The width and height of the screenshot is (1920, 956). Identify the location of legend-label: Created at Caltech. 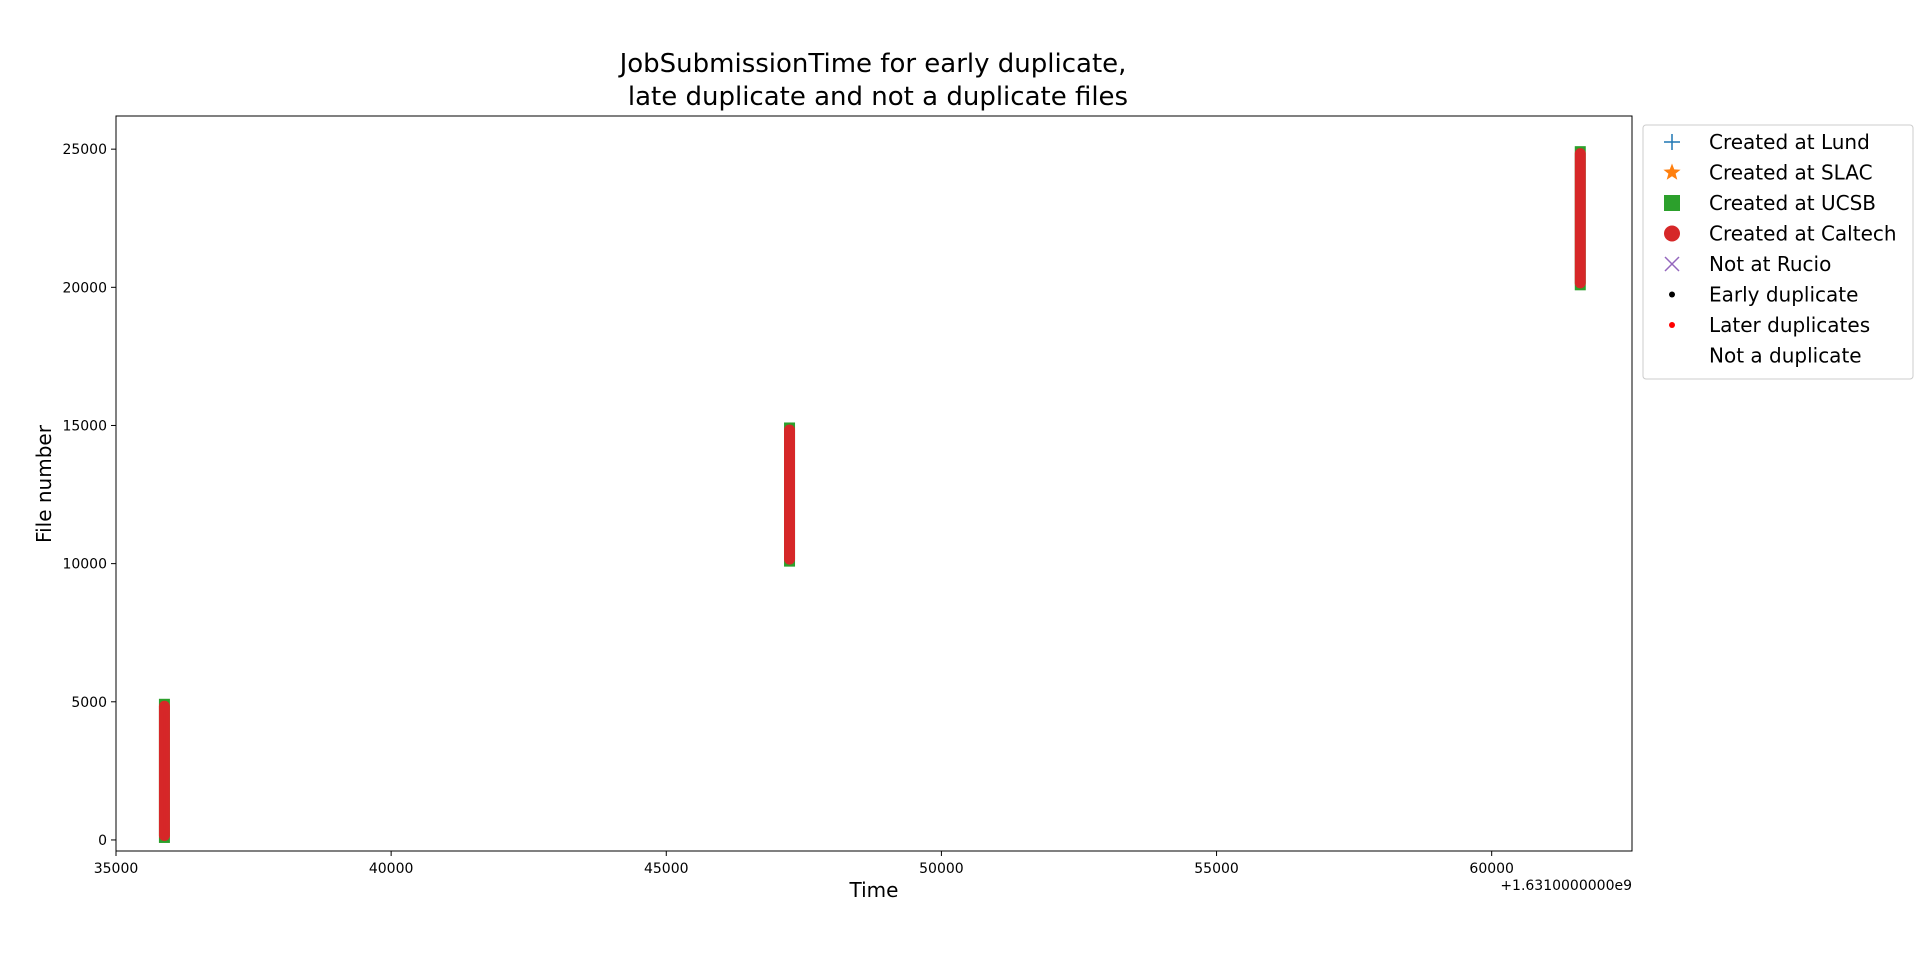
(1803, 234).